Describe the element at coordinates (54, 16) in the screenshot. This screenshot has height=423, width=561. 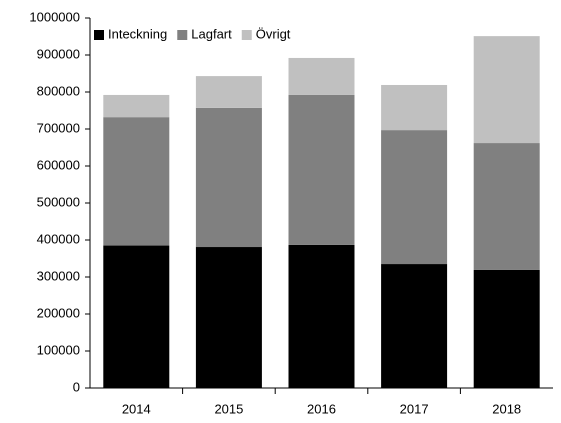
I see `y-tick-label: 1000000` at that location.